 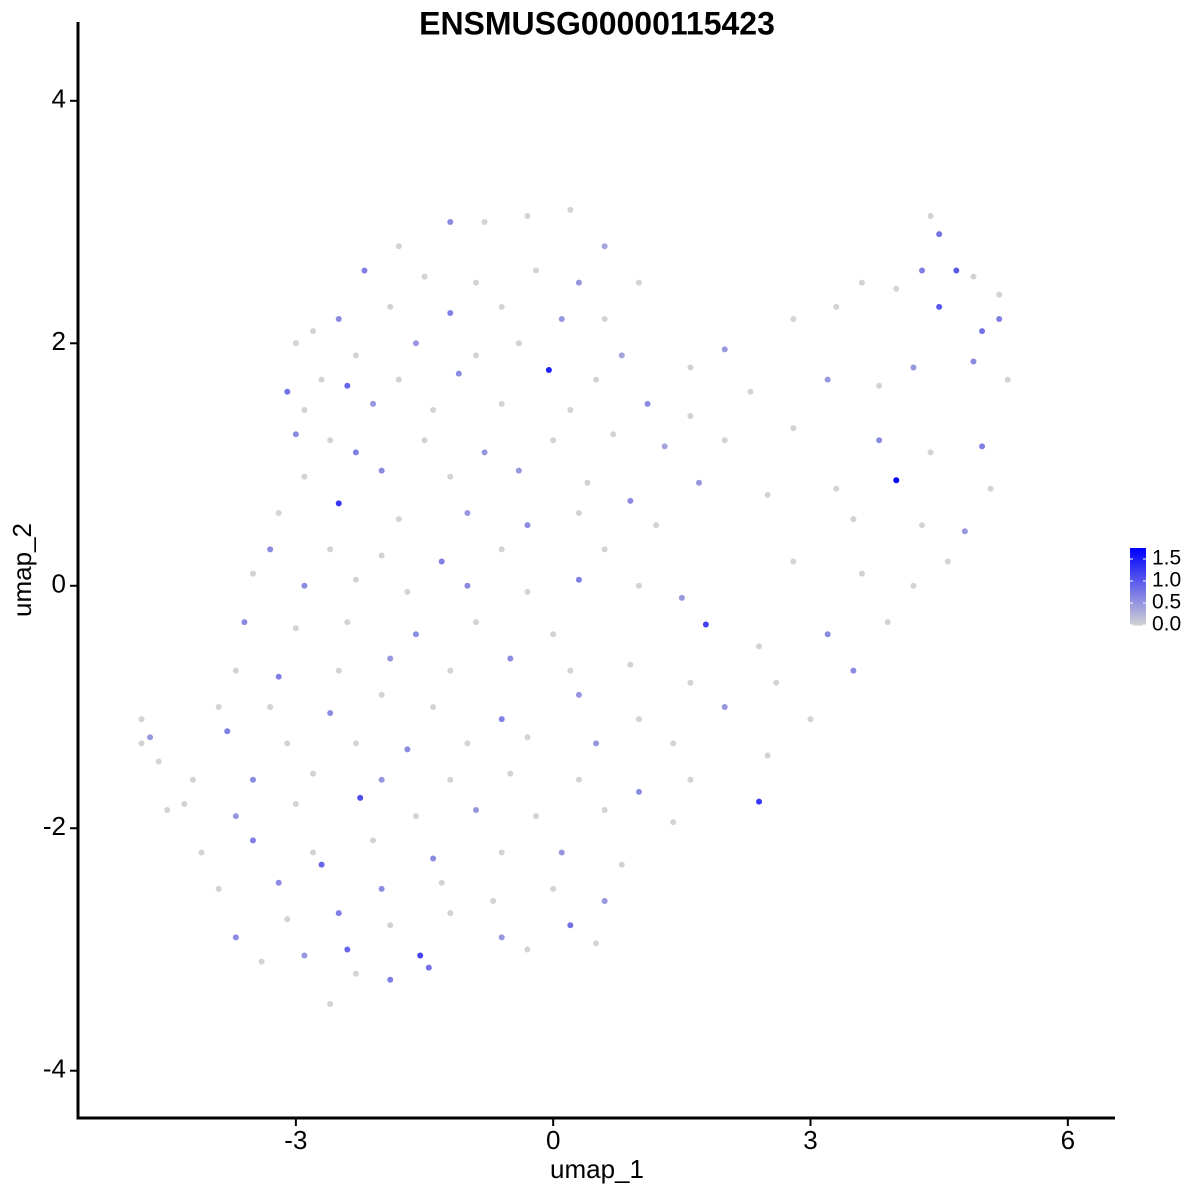 What do you see at coordinates (54, 1069) in the screenshot?
I see `y-tick-label: -4` at bounding box center [54, 1069].